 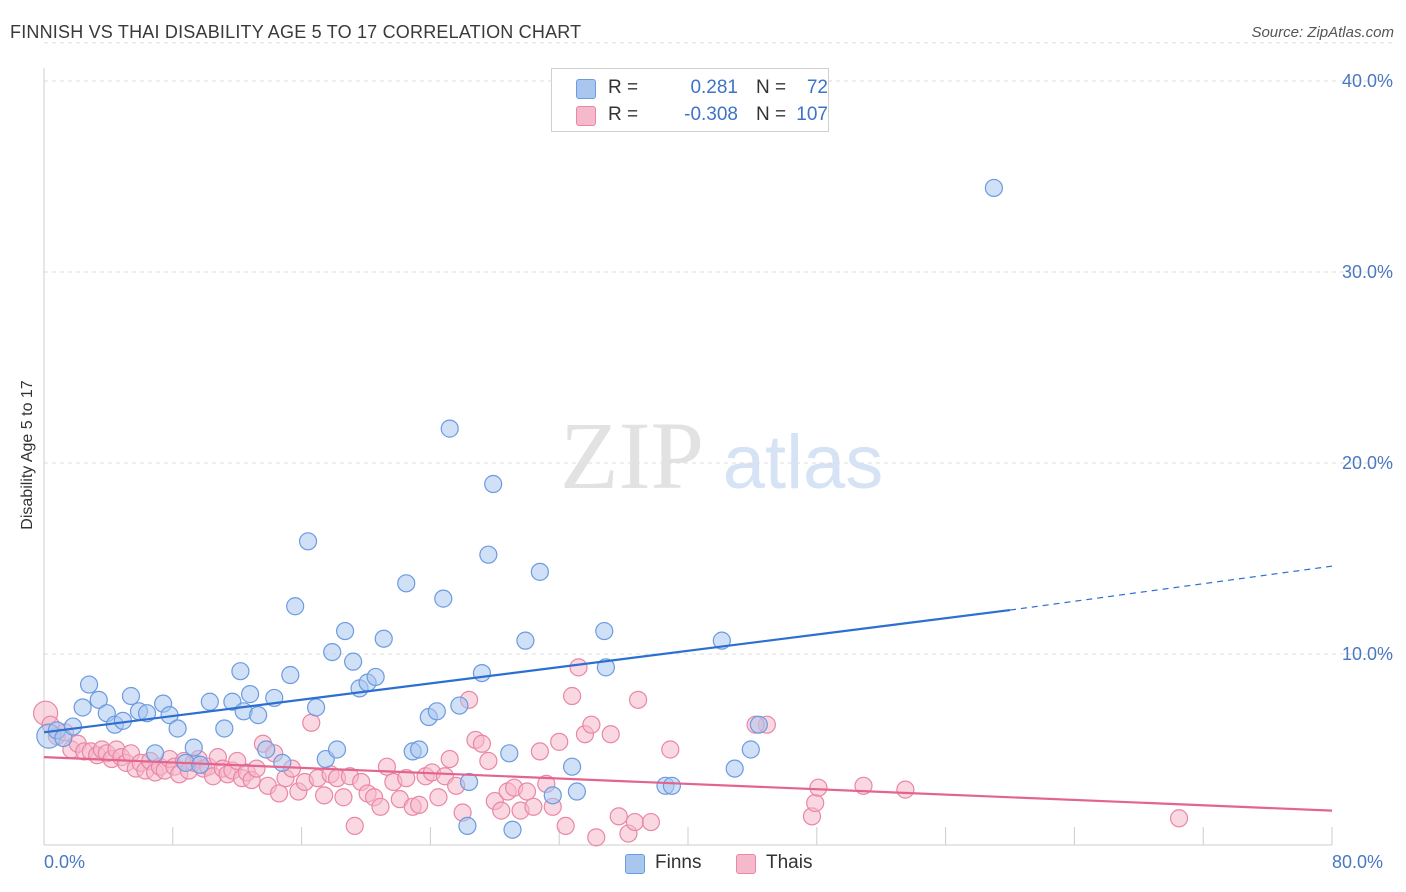 I want to click on y-tick-label: 20.0%, so click(x=1367, y=463).